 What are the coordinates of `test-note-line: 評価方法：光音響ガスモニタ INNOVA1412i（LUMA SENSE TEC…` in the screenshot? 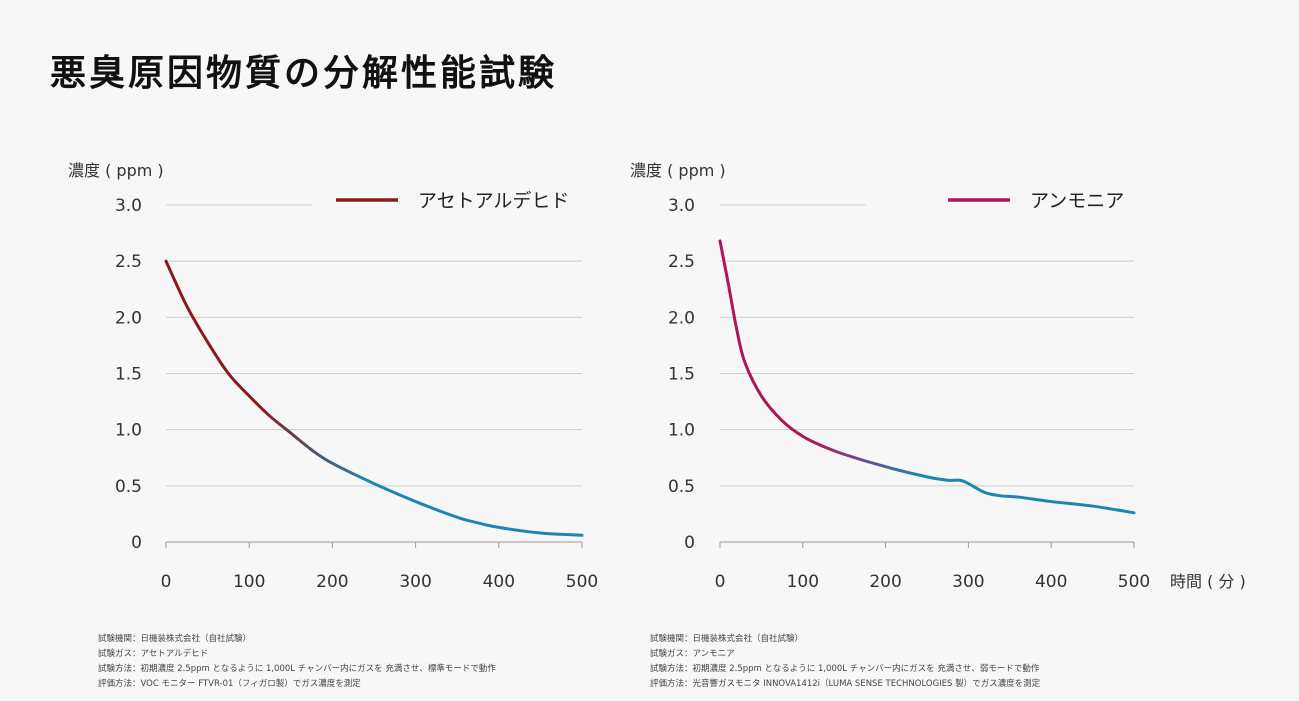 It's located at (845, 684).